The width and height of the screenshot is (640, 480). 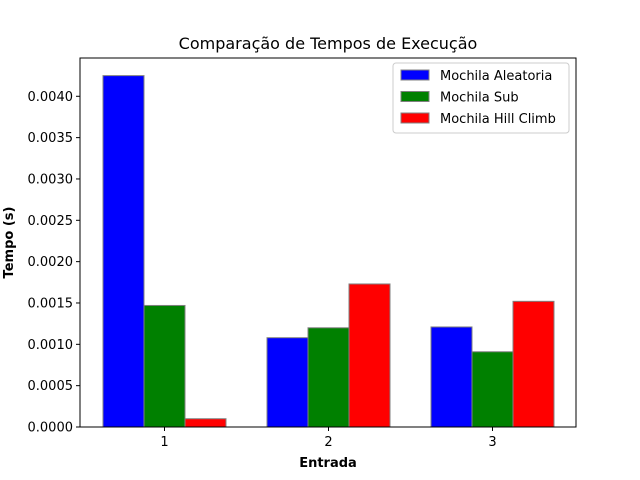 I want to click on x-axis: 1 2 3, so click(x=328, y=438).